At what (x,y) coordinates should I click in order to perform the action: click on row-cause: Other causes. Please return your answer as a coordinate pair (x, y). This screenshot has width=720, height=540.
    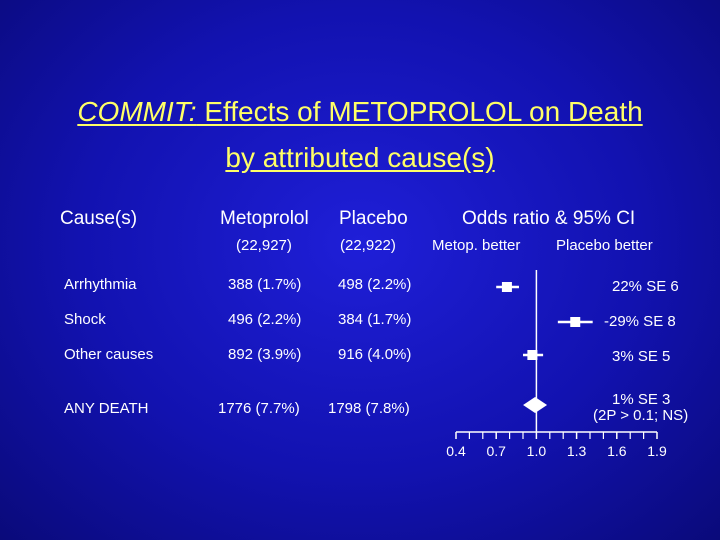
    Looking at the image, I should click on (109, 354).